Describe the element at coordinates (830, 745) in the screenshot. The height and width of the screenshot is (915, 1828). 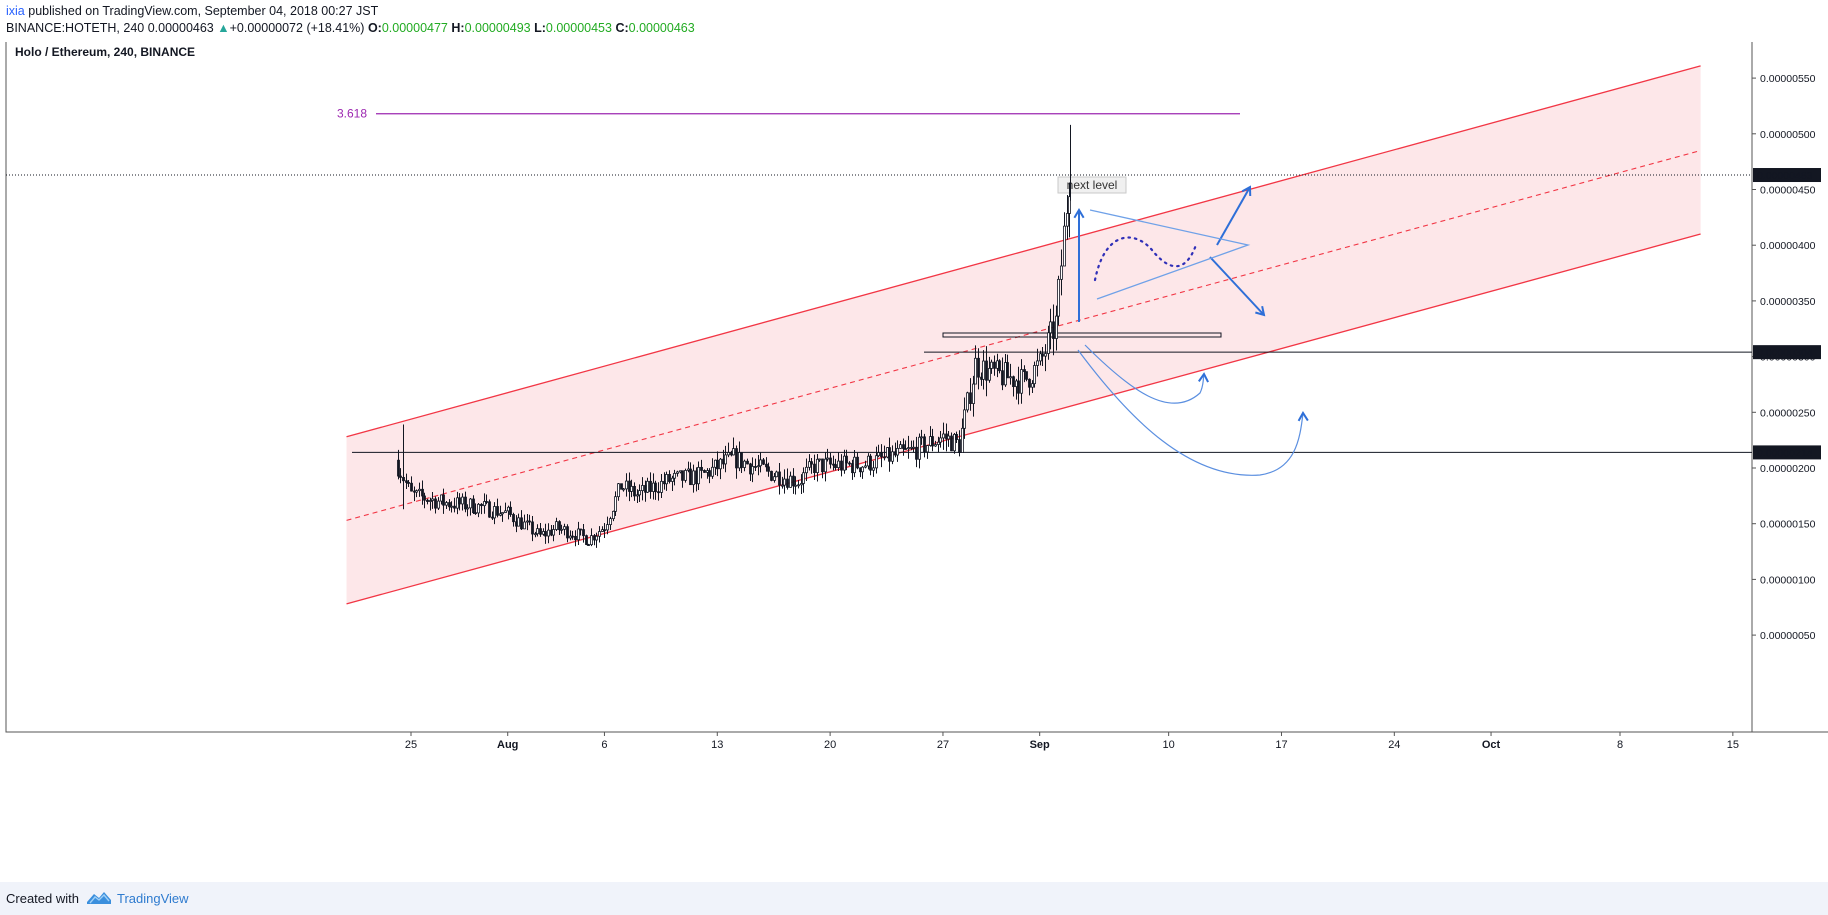
I see `x-tick-label: 20` at that location.